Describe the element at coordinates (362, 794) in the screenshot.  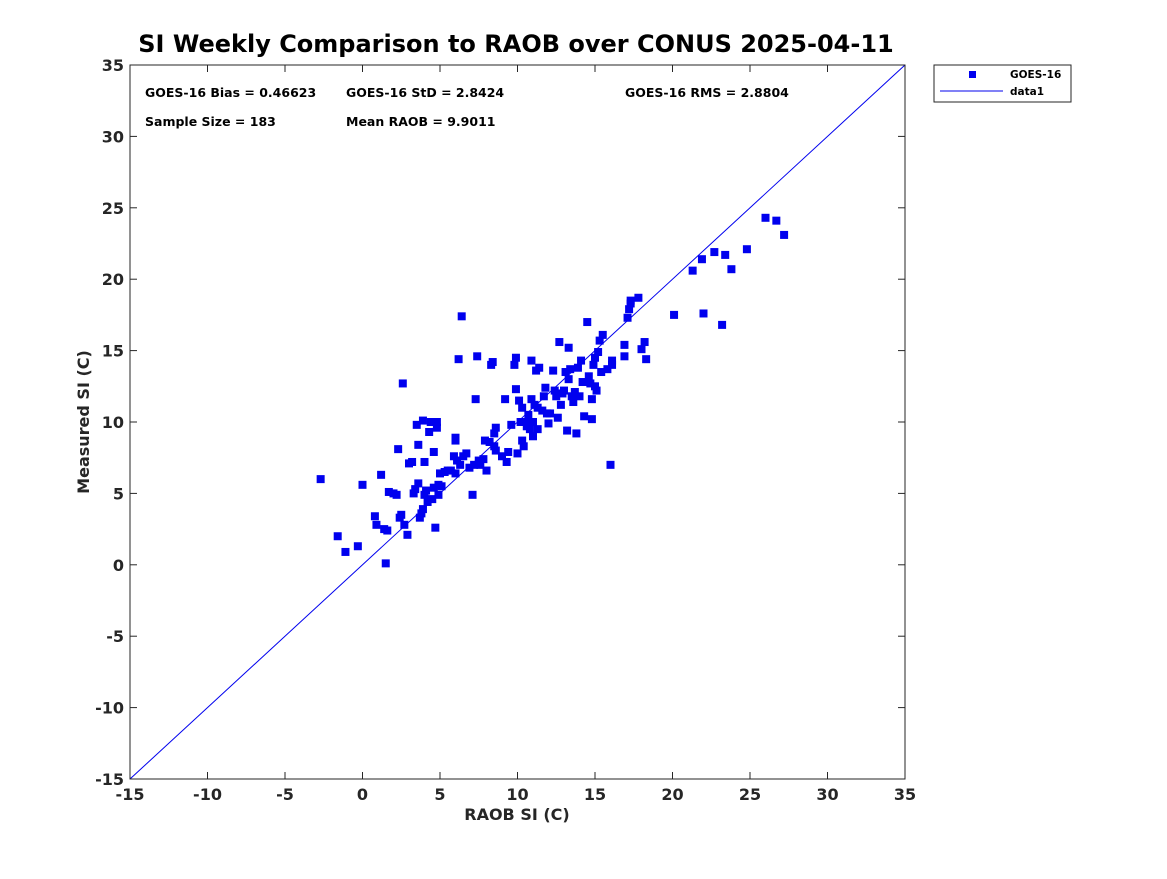
I see `x-tick-label: 0` at that location.